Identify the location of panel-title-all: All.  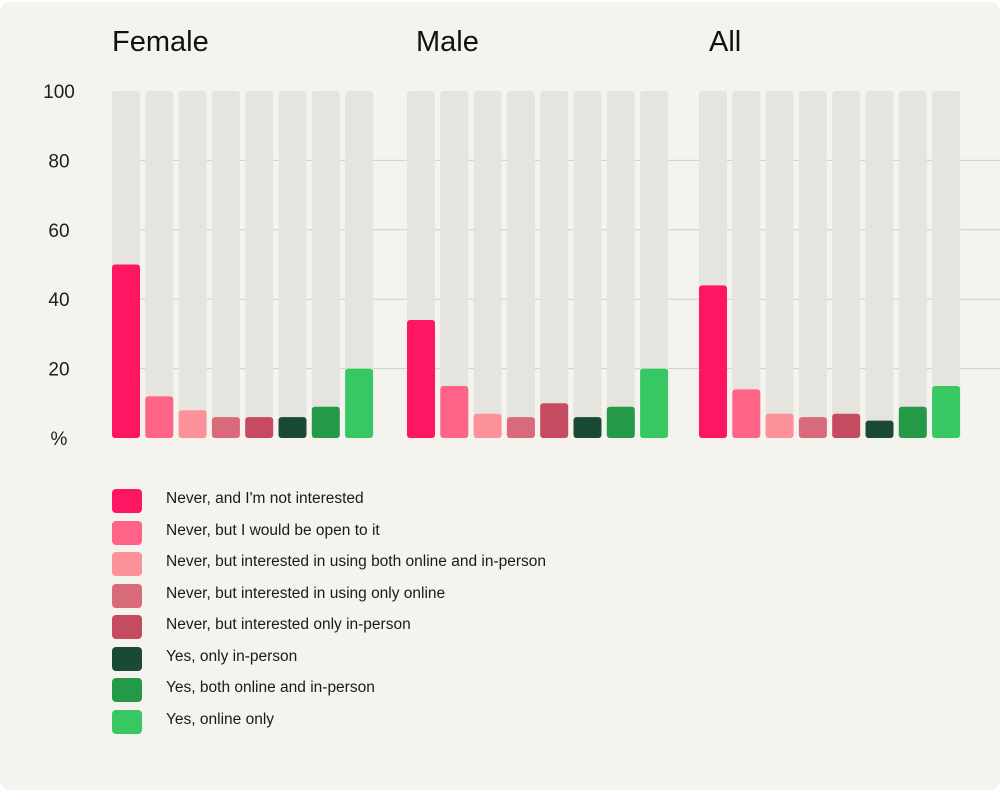
(725, 42).